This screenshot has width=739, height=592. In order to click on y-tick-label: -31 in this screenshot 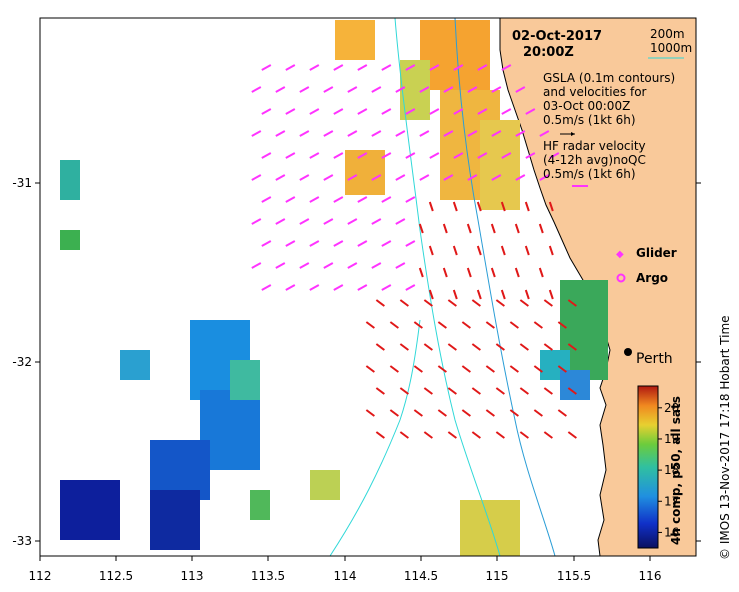, I will do `click(22, 183)`.